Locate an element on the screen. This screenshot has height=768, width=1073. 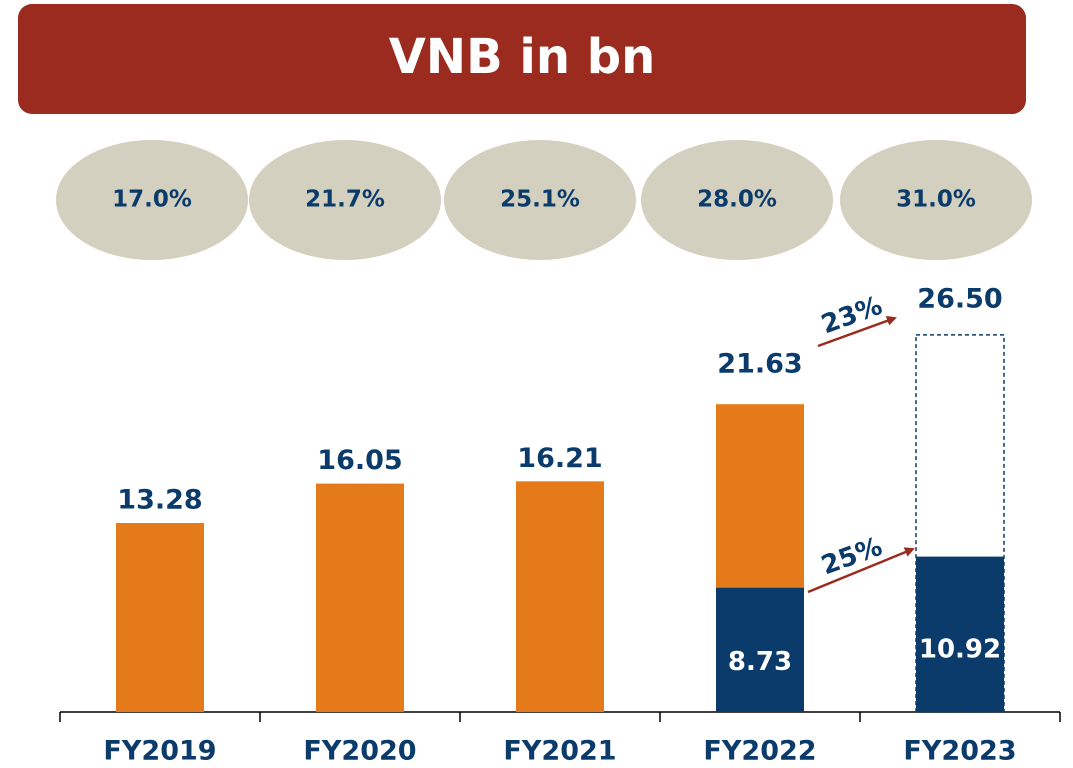
ratio-label: 31.0% is located at coordinates (936, 200).